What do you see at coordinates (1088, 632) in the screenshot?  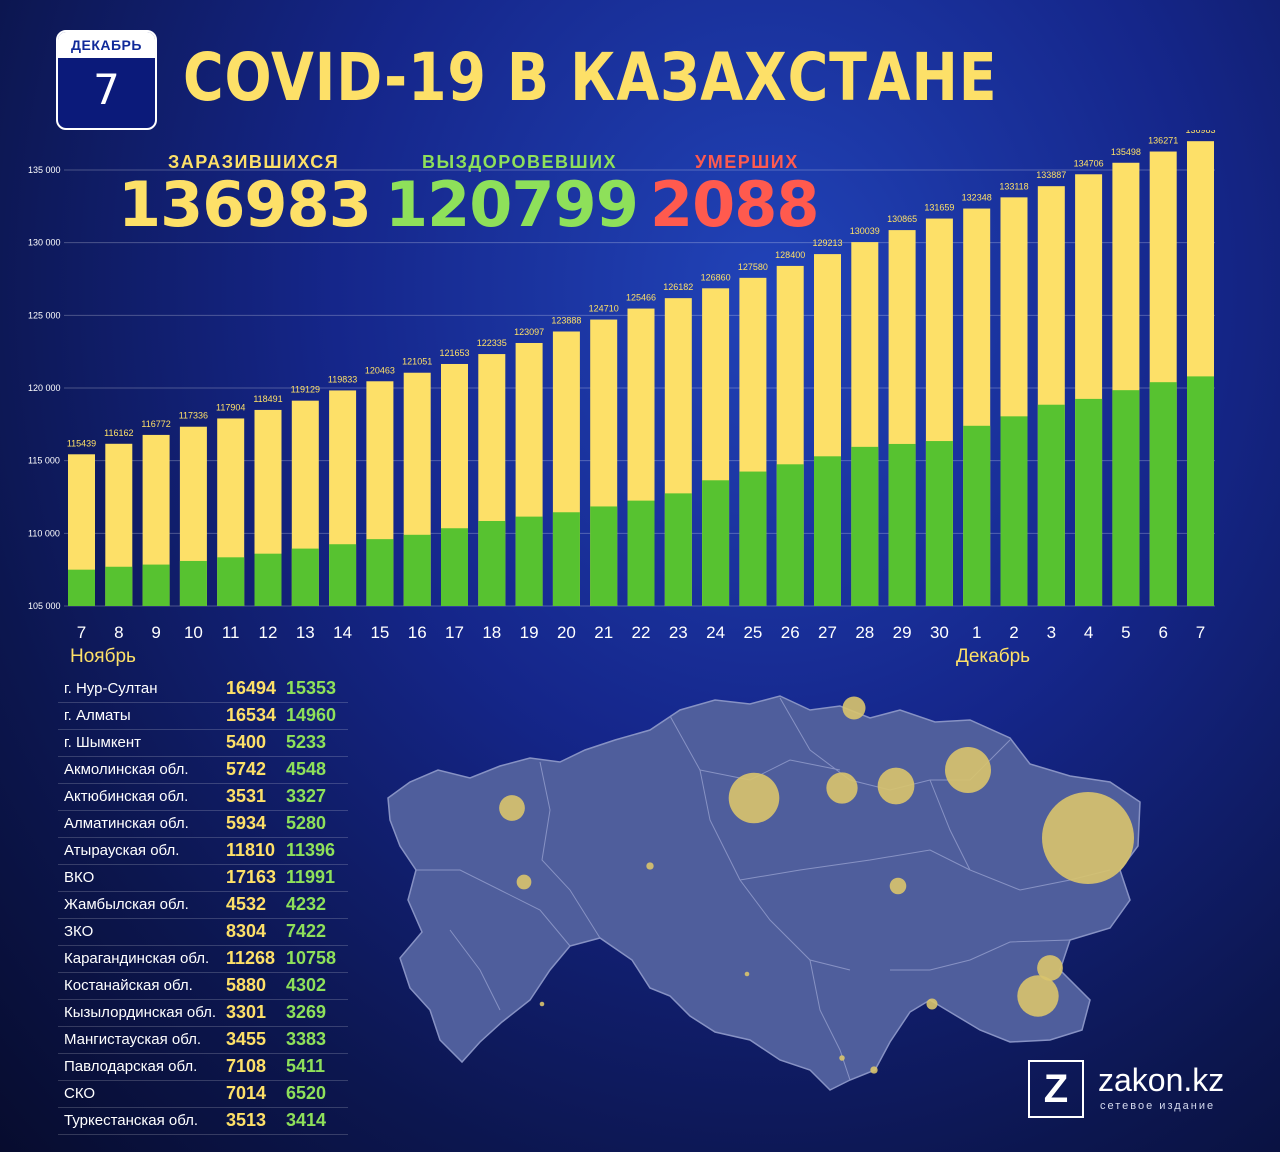 I see `x-tick-label: 4` at bounding box center [1088, 632].